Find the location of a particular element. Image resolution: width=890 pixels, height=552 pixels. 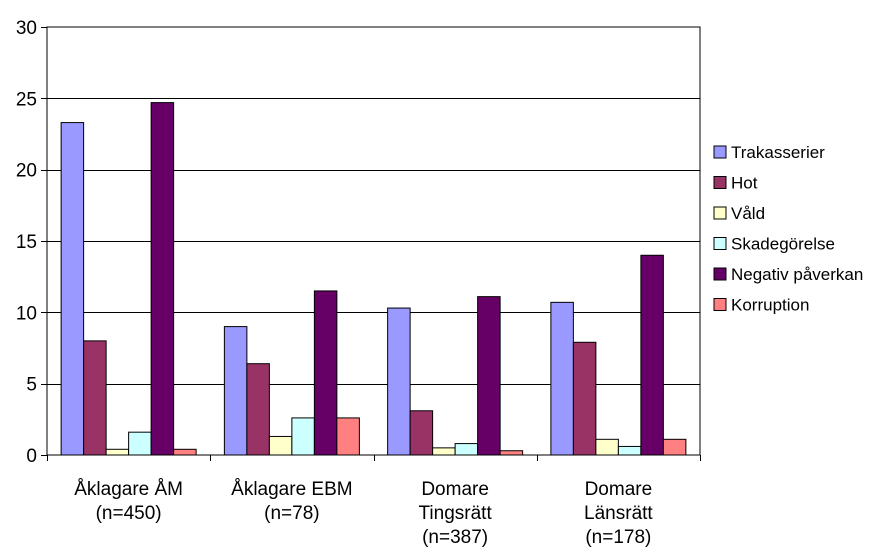

y-axis-ticks: 0 5 10 15 20 25 30 is located at coordinates (31, 242).